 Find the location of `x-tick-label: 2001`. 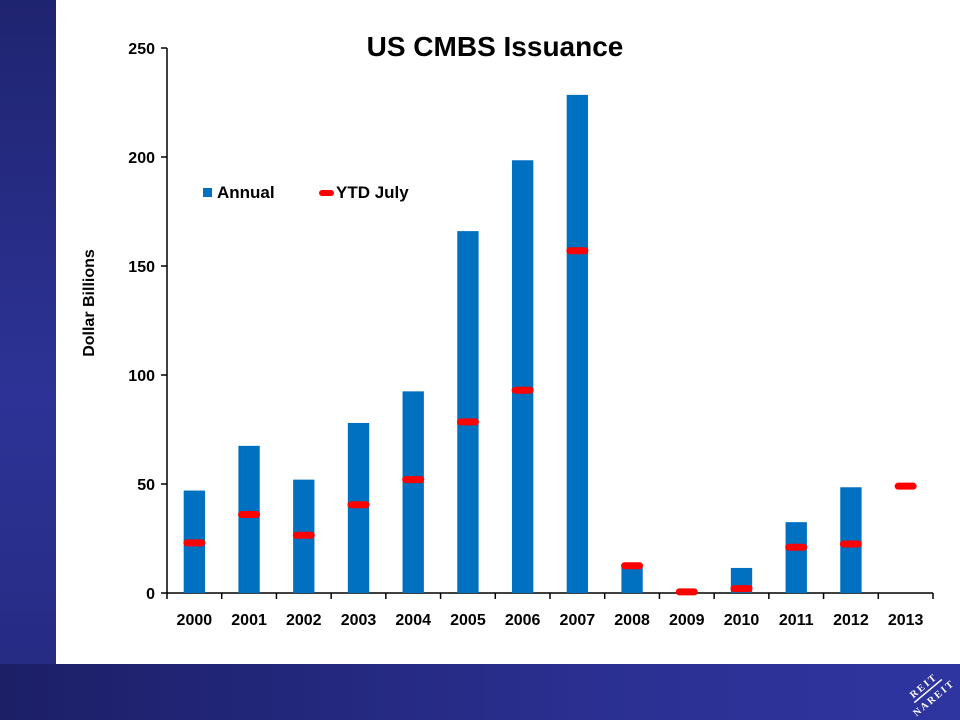

x-tick-label: 2001 is located at coordinates (249, 620).